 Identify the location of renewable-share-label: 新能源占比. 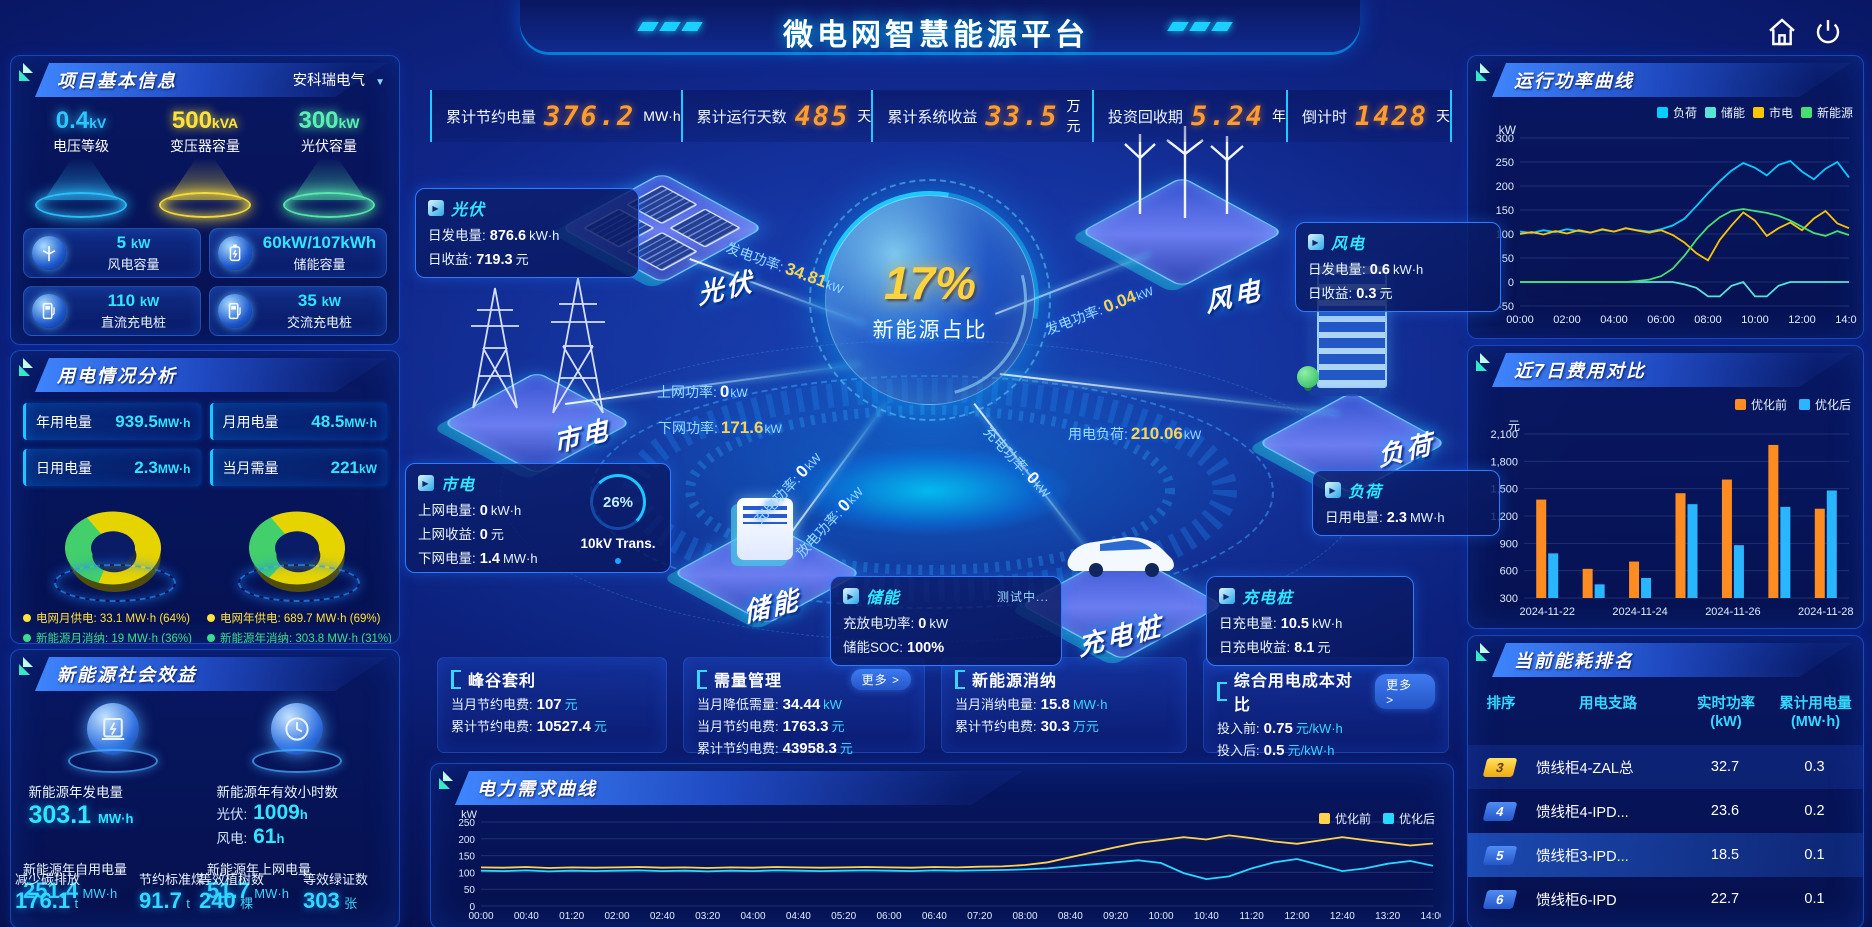
(930, 330).